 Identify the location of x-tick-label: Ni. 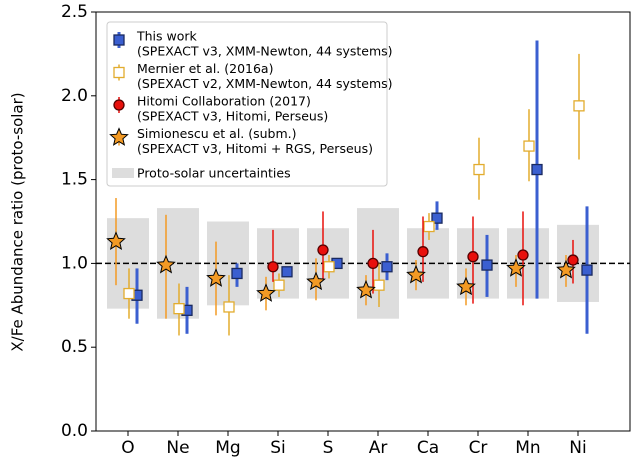
(577, 448).